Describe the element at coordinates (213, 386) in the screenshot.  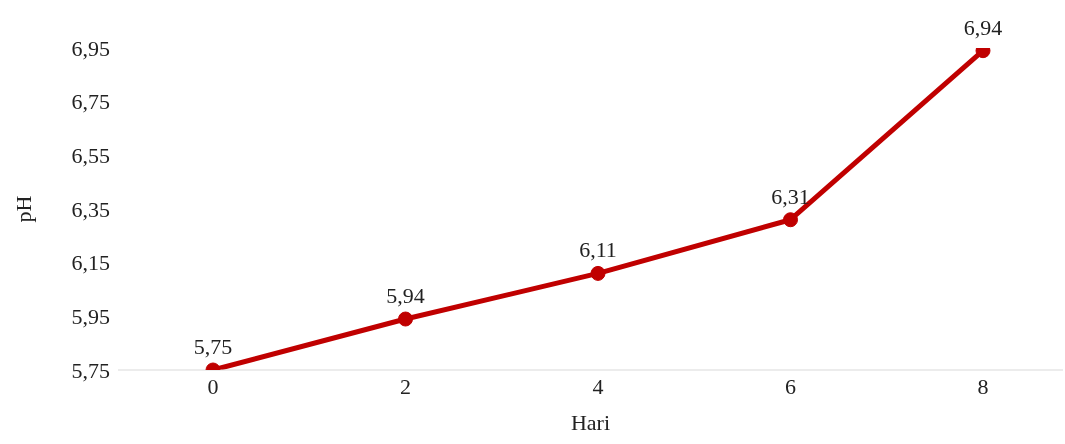
I see `x-tick-label: 0` at that location.